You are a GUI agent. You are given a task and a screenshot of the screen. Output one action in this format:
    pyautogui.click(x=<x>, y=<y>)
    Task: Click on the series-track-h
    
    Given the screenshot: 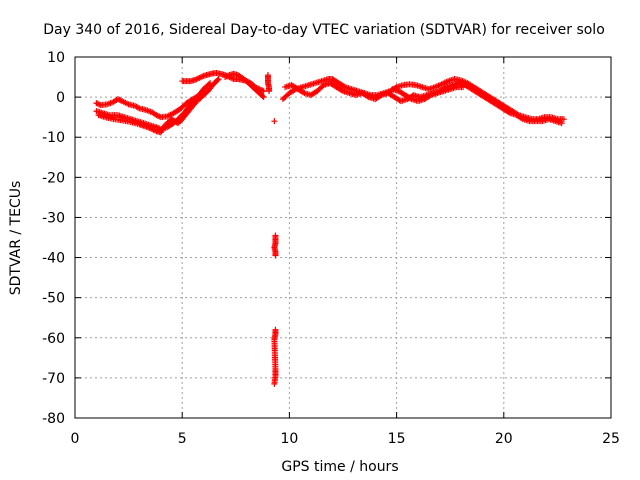 What is the action you would take?
    pyautogui.click(x=428, y=94)
    